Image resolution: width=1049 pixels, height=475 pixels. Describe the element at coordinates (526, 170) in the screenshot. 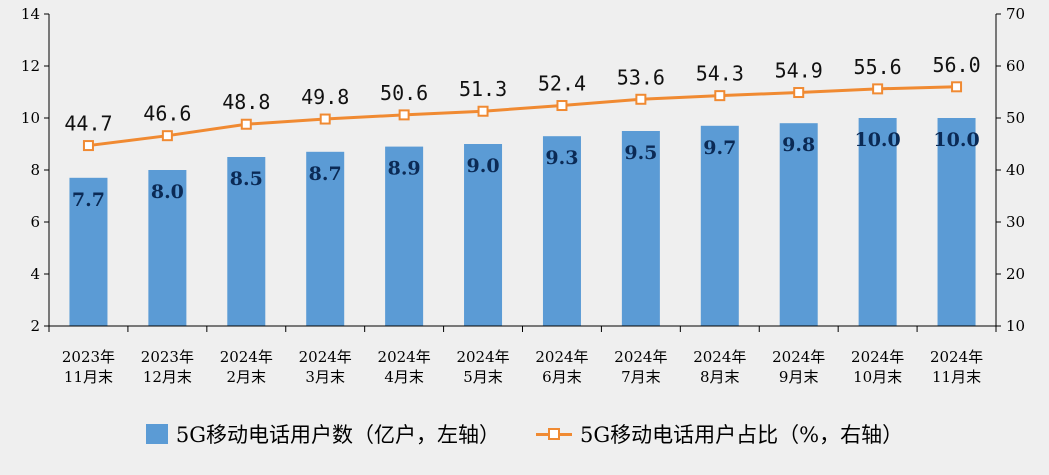

I see `bar-data-labels: 7.7 8.0 8.5 8.7 8.9 9.0 9.3 9.5 9.7 9.8 10.0 10.0` at that location.